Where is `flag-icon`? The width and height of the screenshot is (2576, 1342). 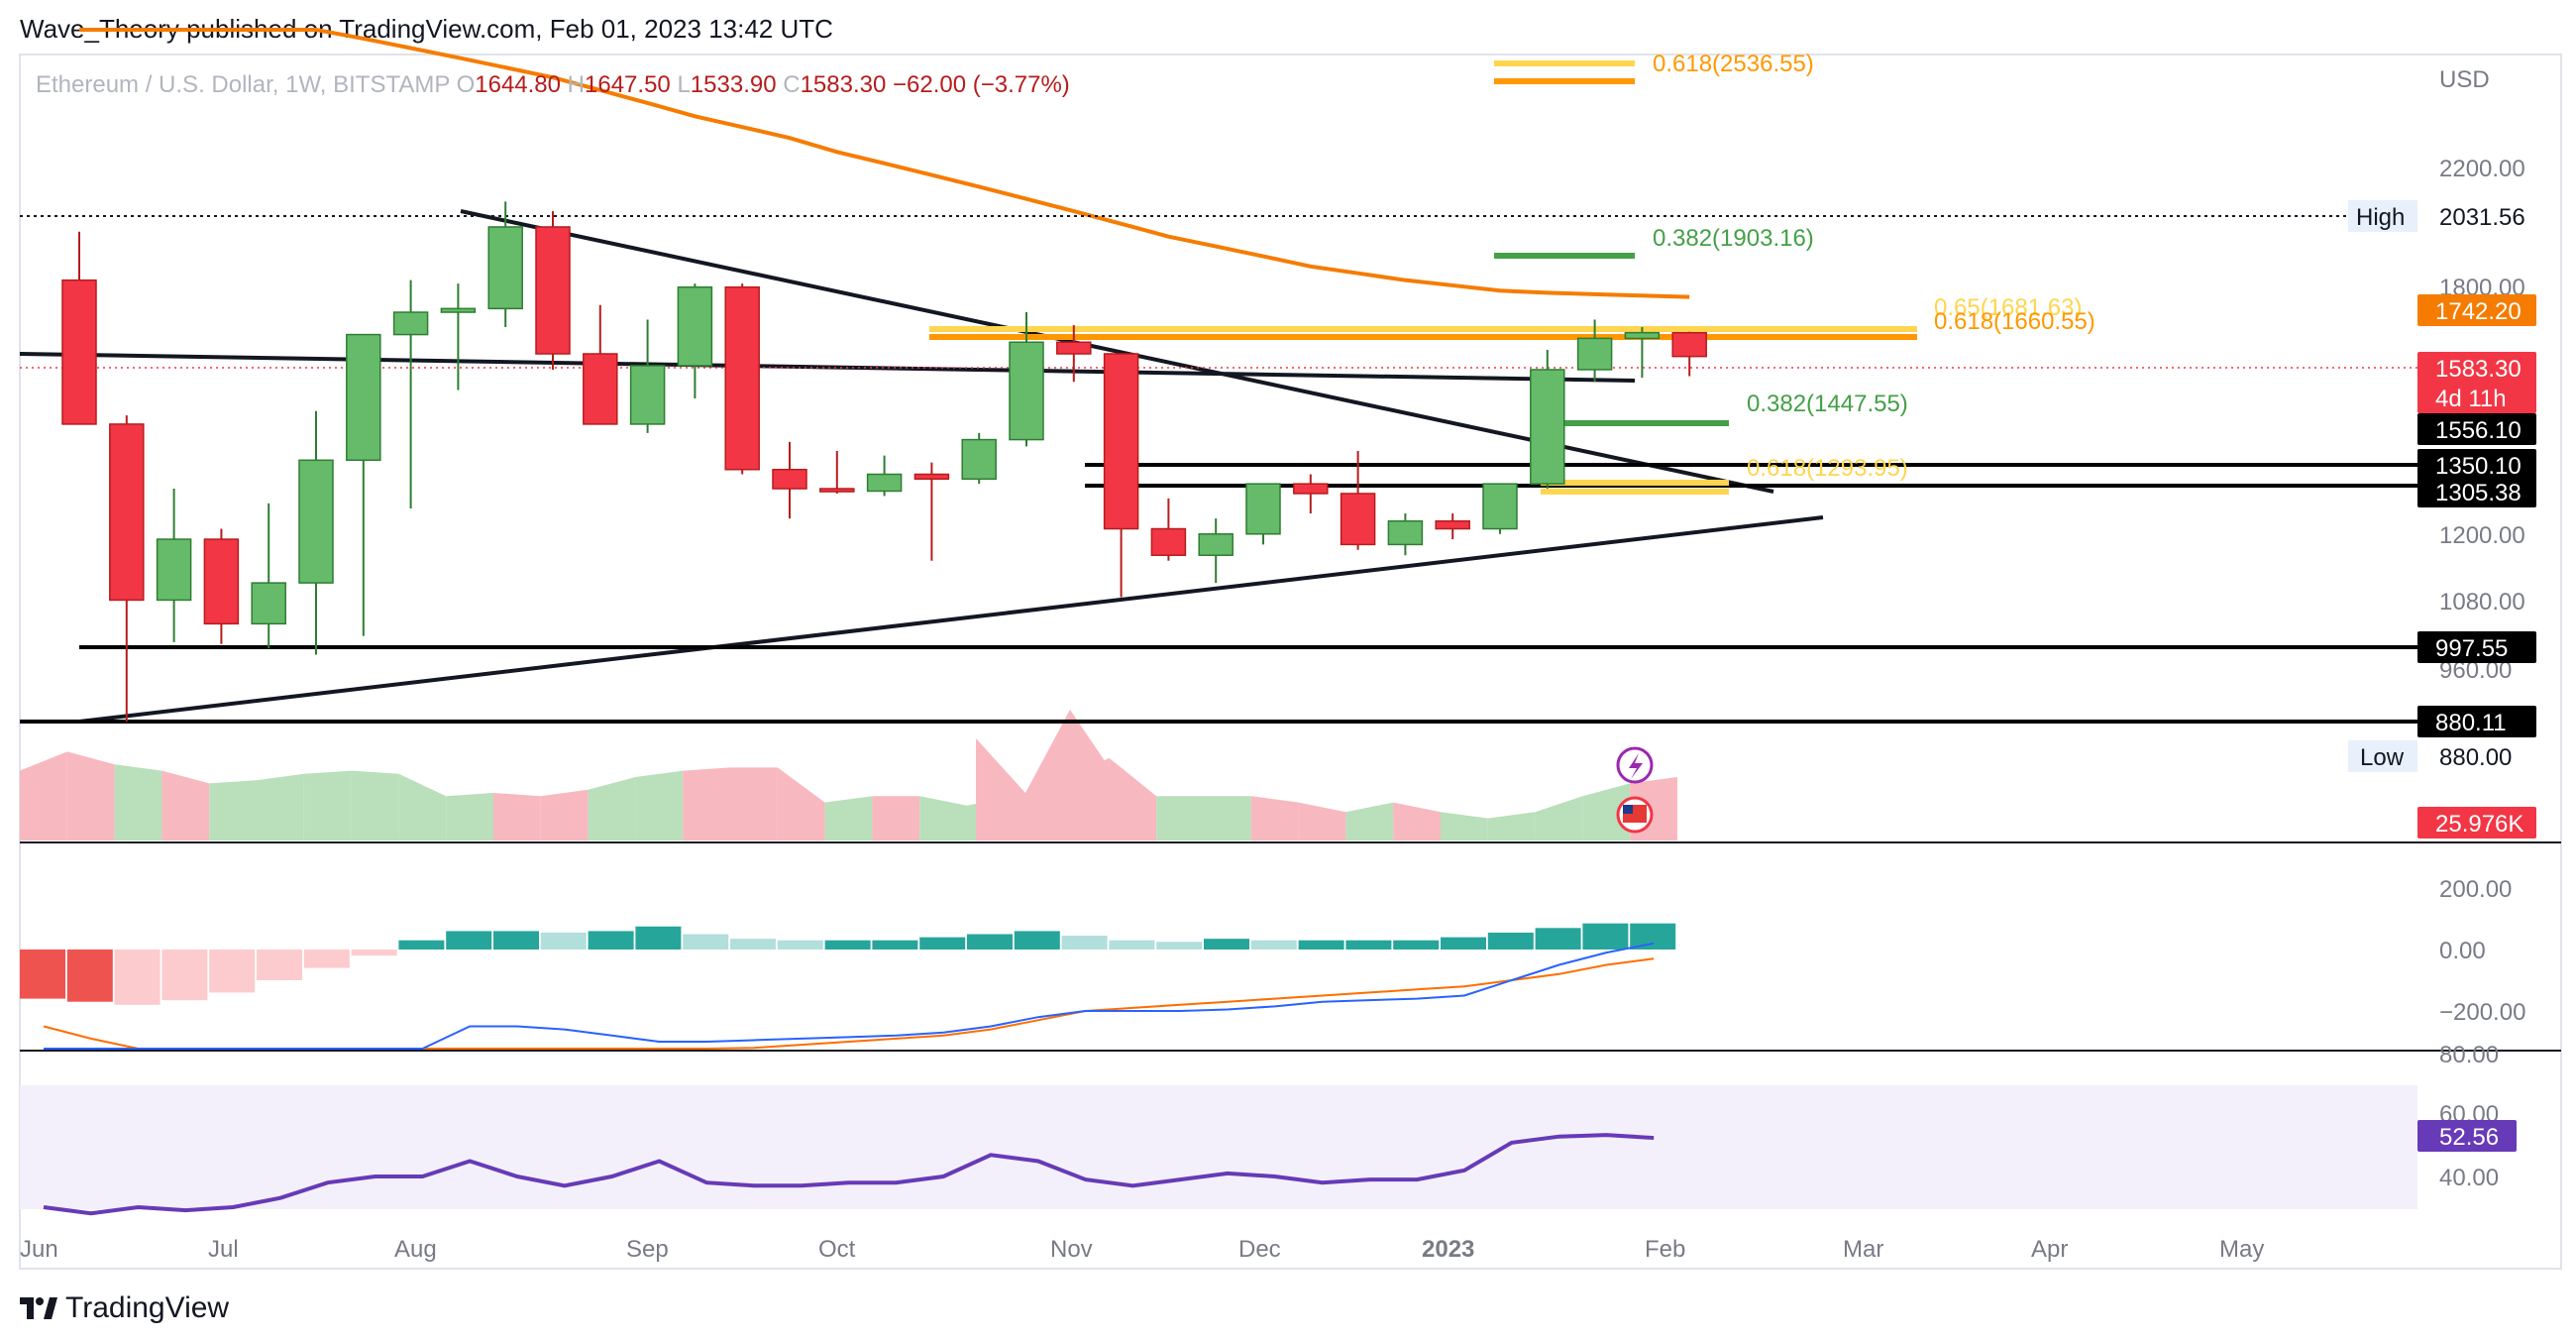
flag-icon is located at coordinates (1635, 815).